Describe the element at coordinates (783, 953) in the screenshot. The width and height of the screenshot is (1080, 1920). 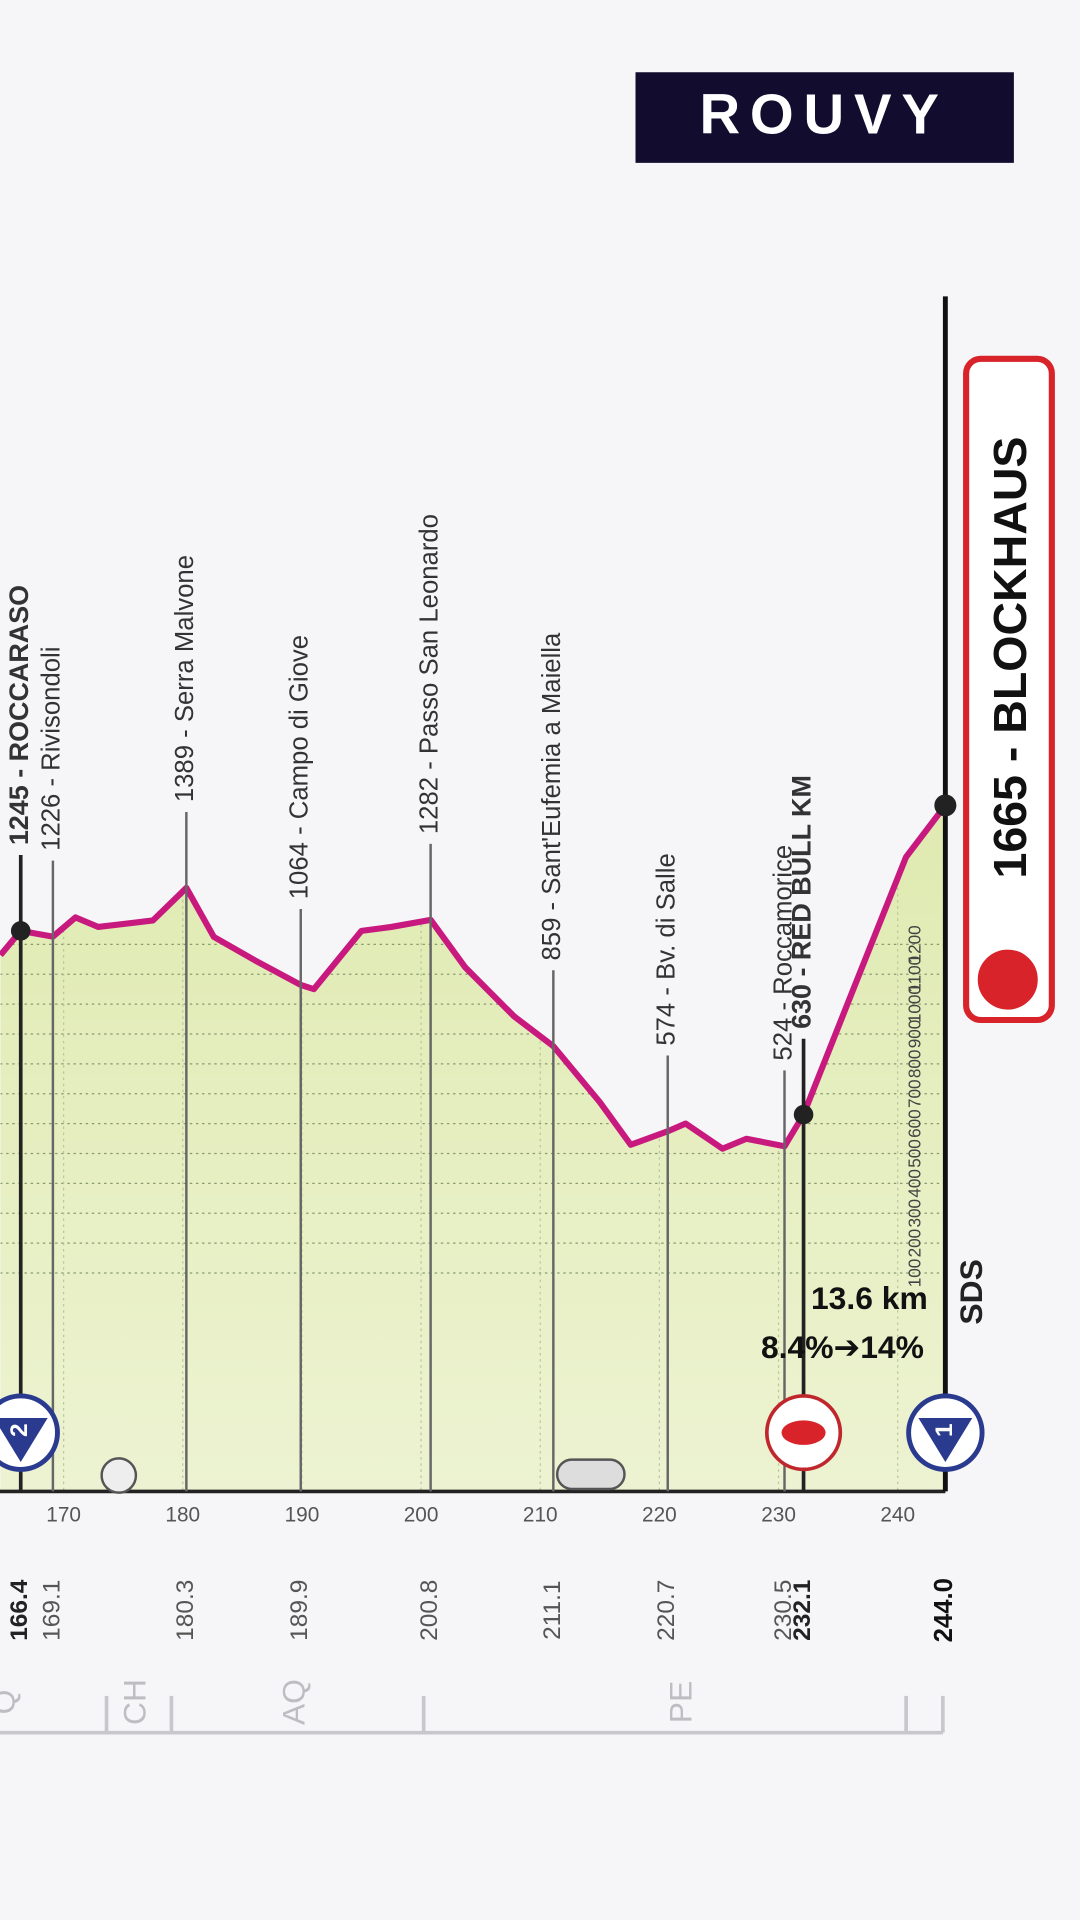
I see `waypoint-name: 524 - Roccamorice` at that location.